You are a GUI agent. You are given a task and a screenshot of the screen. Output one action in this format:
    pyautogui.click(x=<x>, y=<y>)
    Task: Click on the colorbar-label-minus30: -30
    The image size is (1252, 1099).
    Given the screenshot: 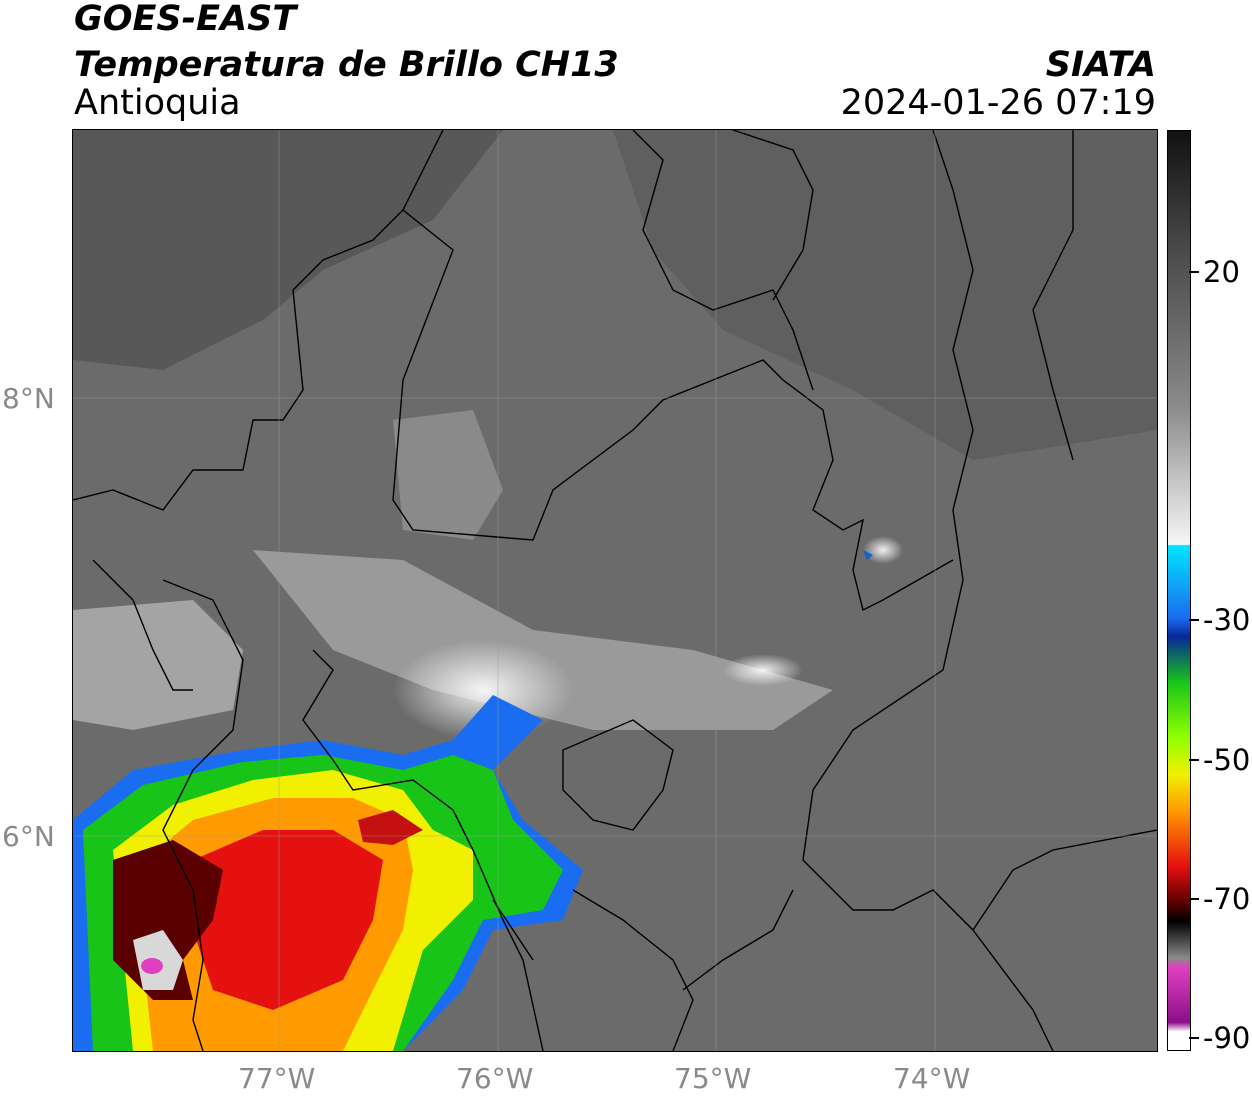 What is the action you would take?
    pyautogui.click(x=1227, y=620)
    